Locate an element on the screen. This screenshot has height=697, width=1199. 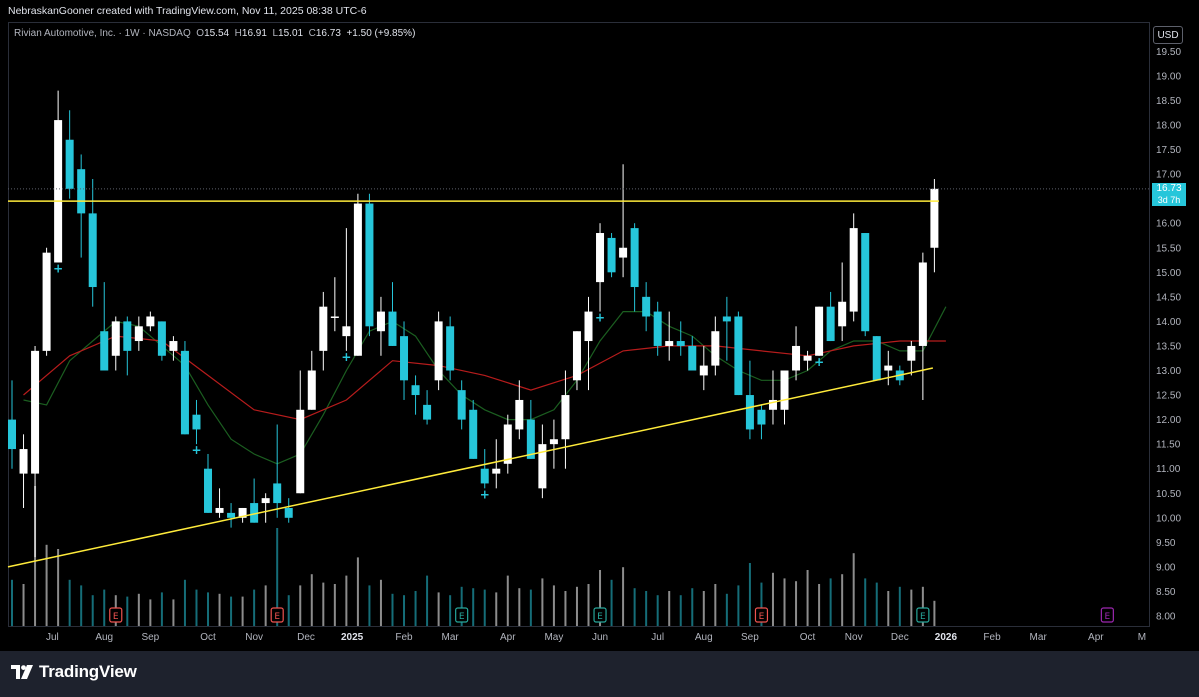
x-tick-label: Jul is located at coordinates (52, 637).